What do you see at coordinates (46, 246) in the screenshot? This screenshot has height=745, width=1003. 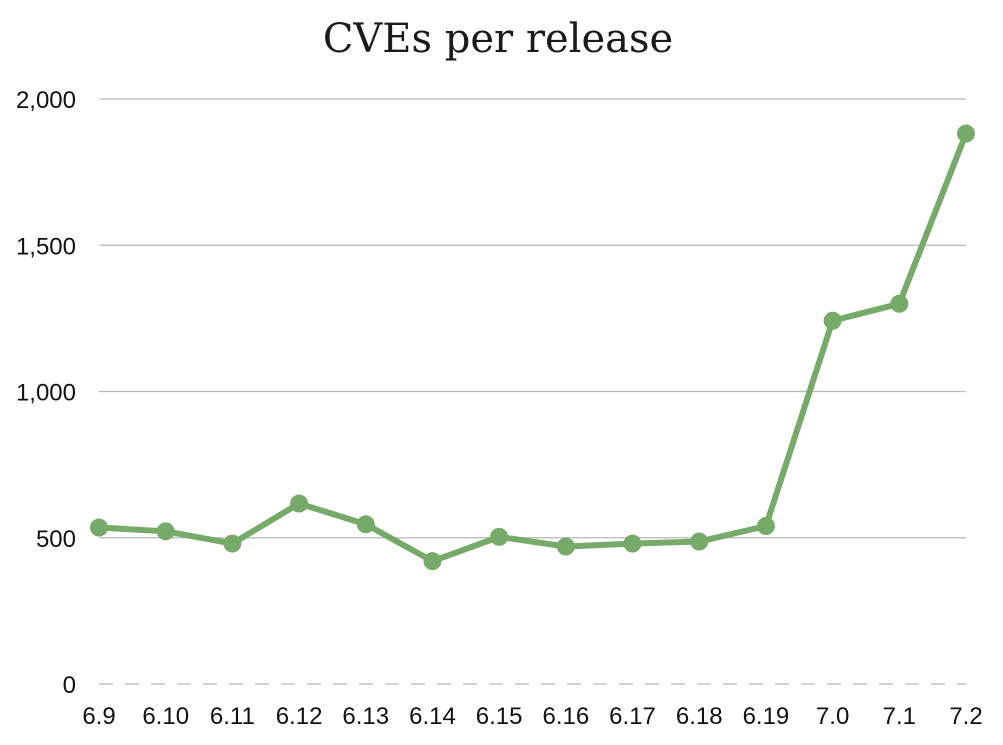 I see `y-tick-label: 1,500` at bounding box center [46, 246].